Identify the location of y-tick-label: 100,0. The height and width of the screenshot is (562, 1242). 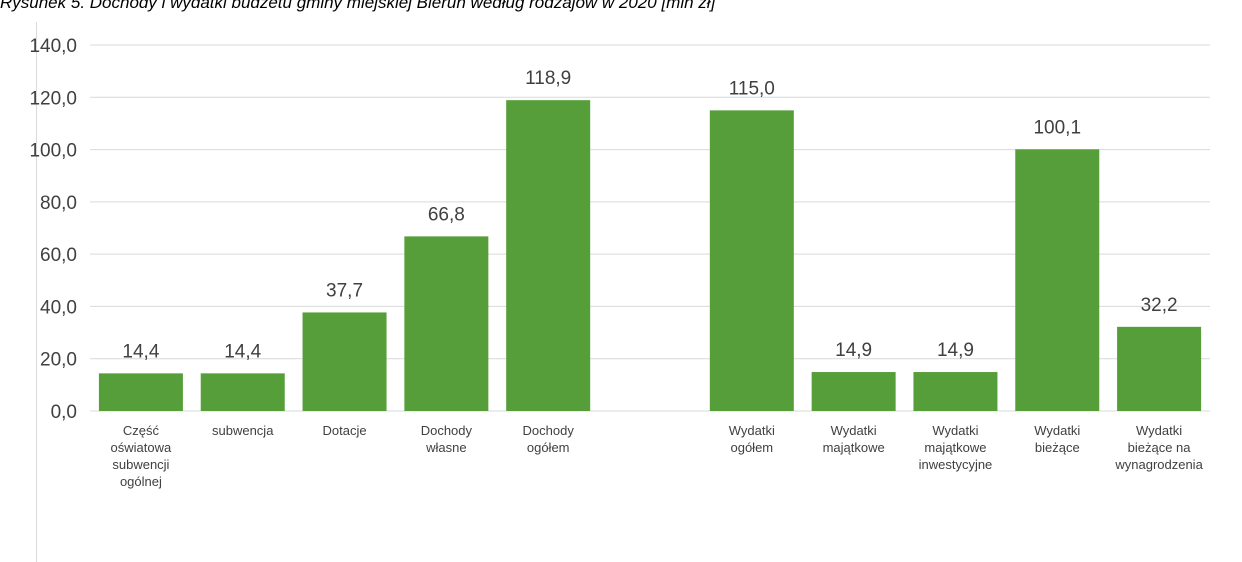
(53, 151).